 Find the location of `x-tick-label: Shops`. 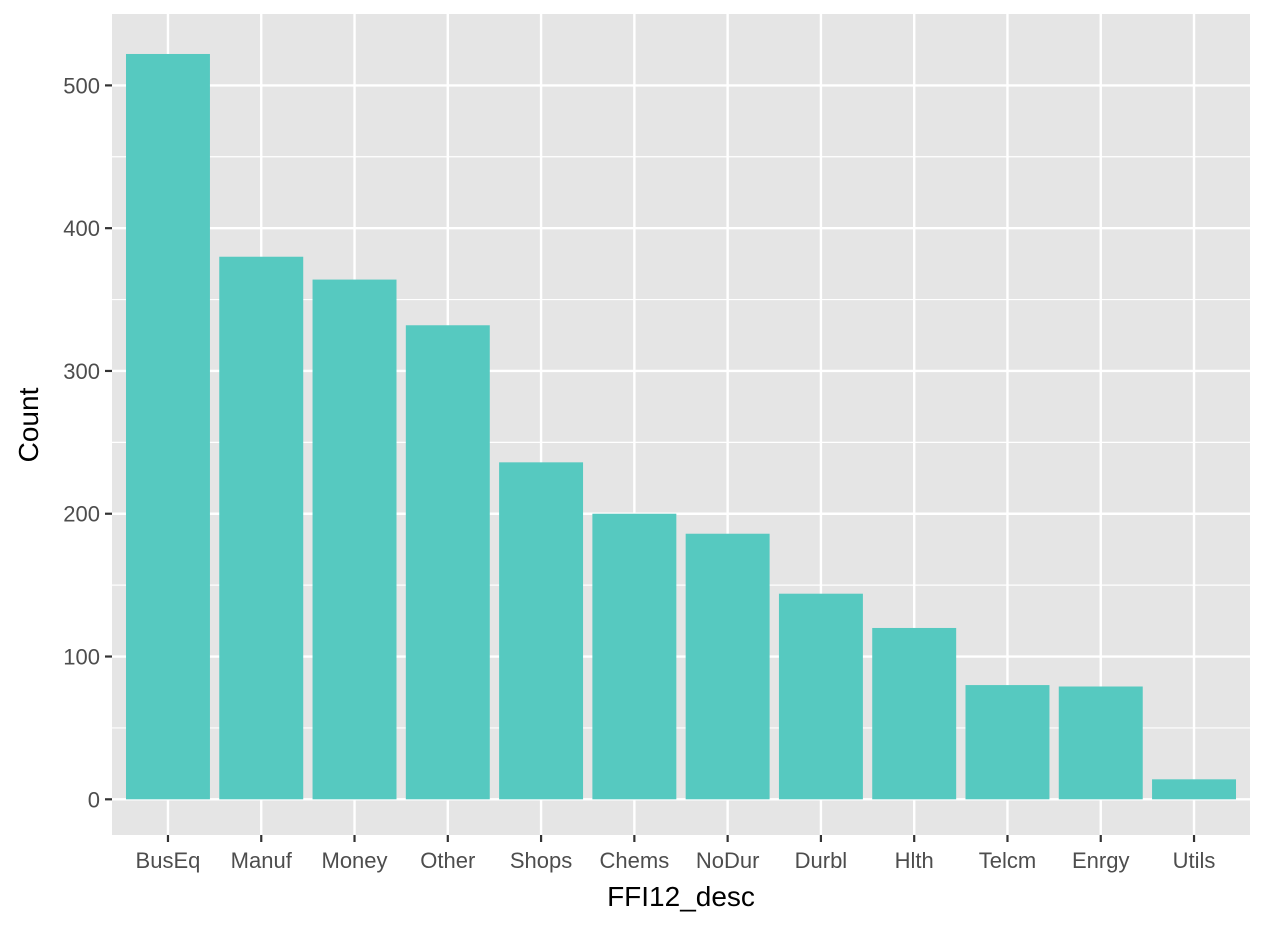

x-tick-label: Shops is located at coordinates (541, 860).